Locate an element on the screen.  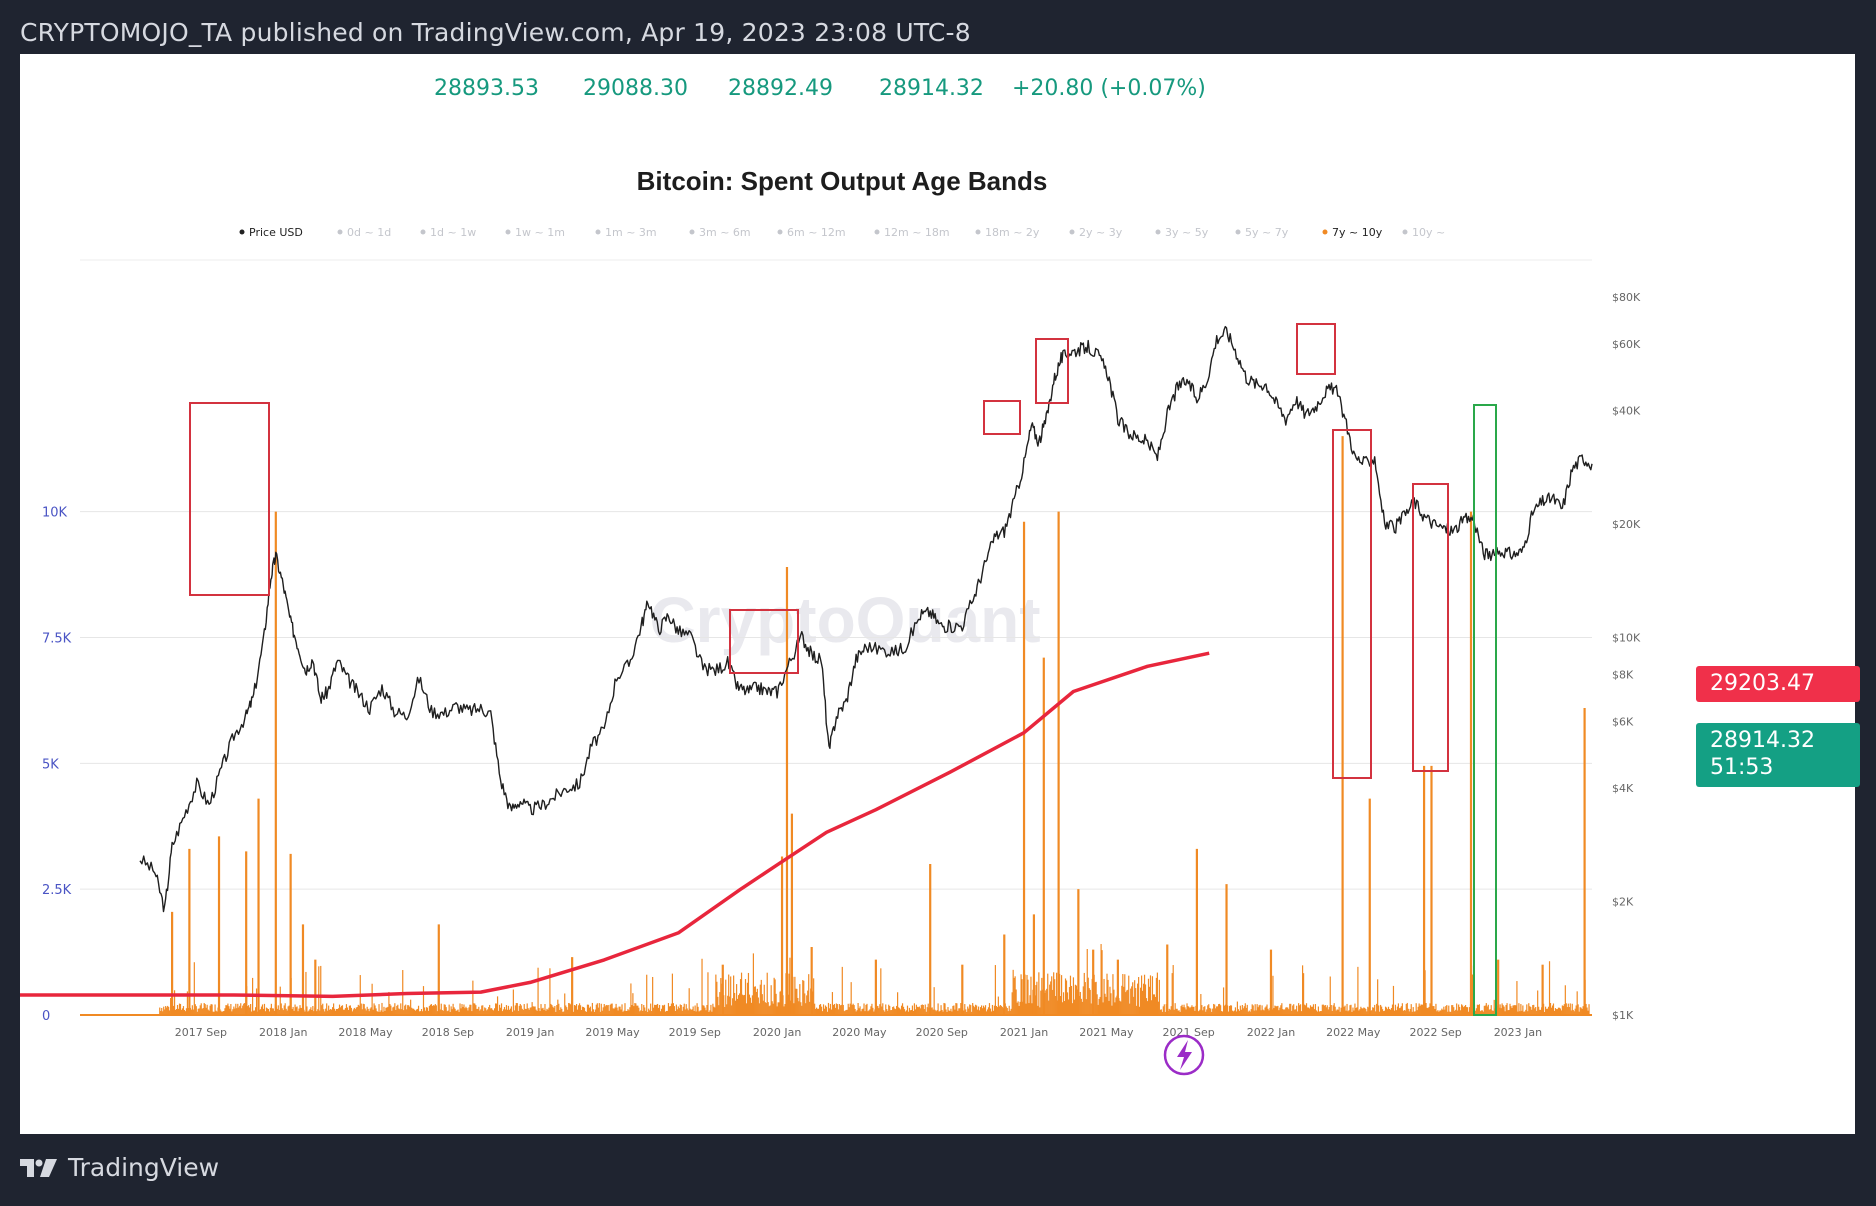
footer-brand: TradingView is located at coordinates (119, 1167).